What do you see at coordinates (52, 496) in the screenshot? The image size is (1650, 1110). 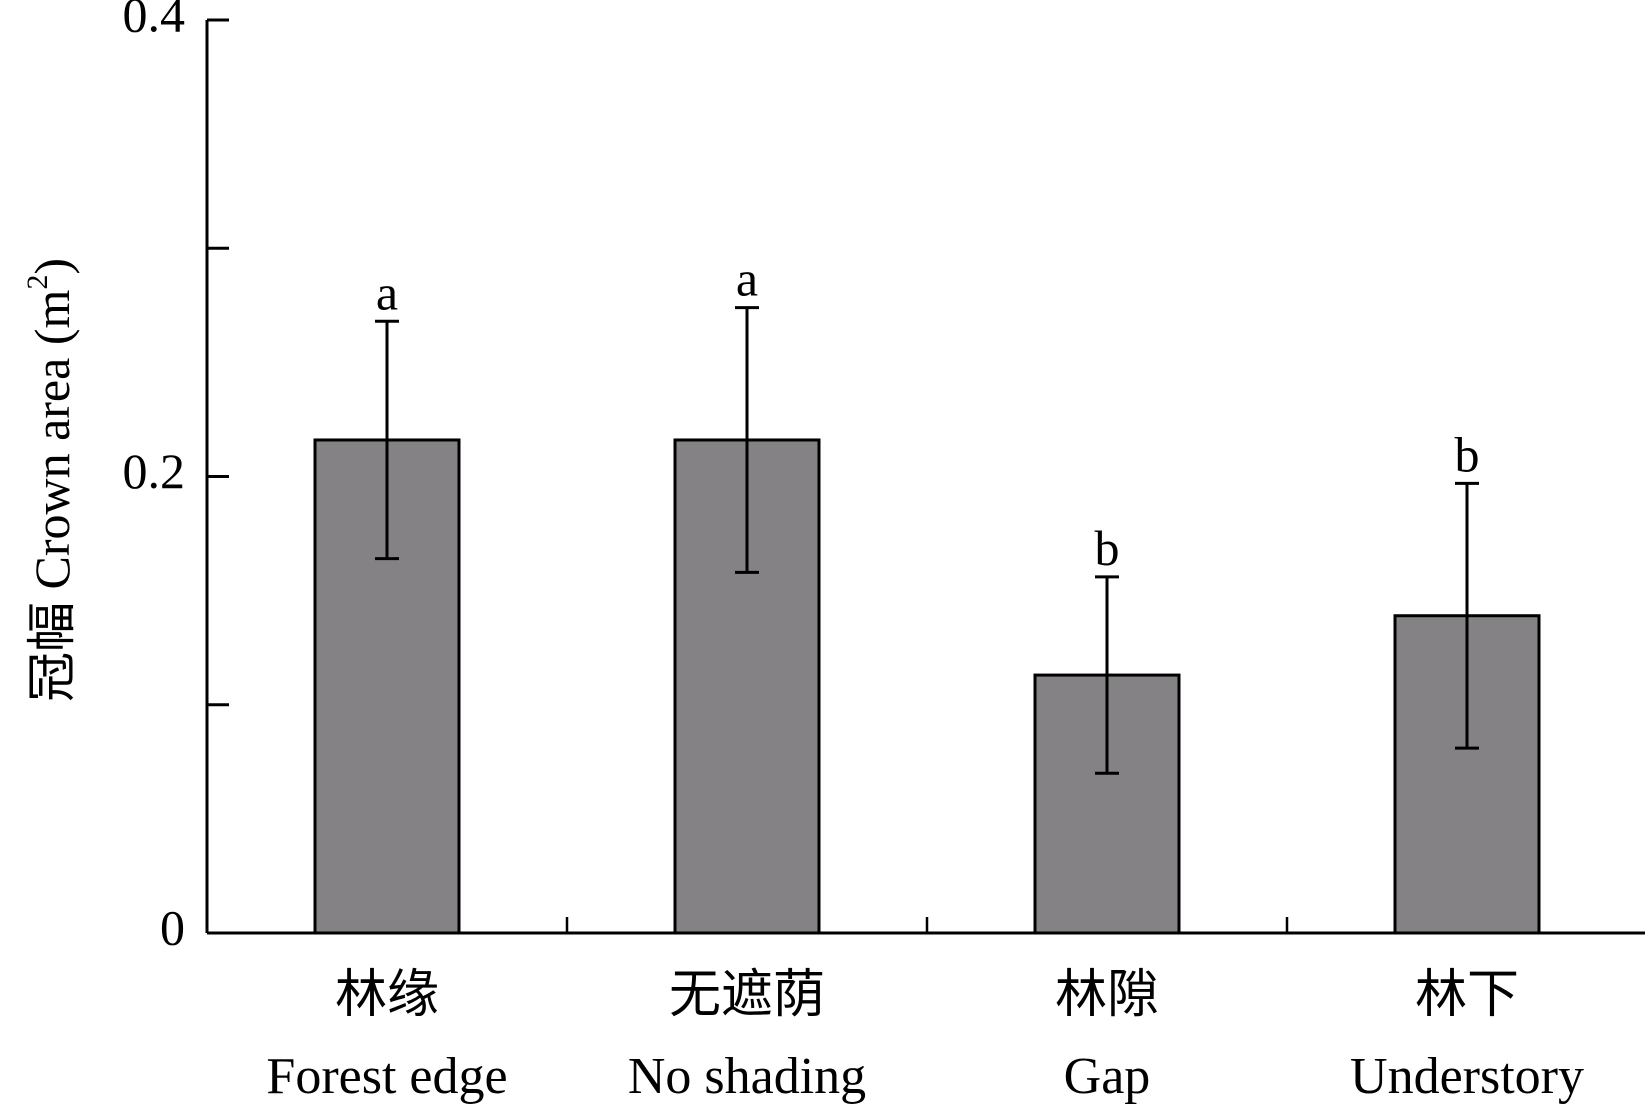 I see `y-axis-label-main: 冠幅 Crown area (m` at bounding box center [52, 496].